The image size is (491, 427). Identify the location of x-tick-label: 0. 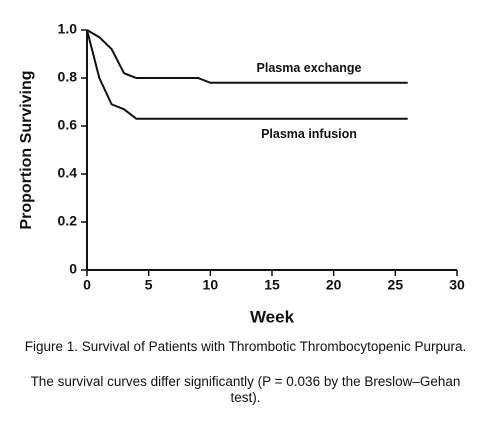
(87, 285).